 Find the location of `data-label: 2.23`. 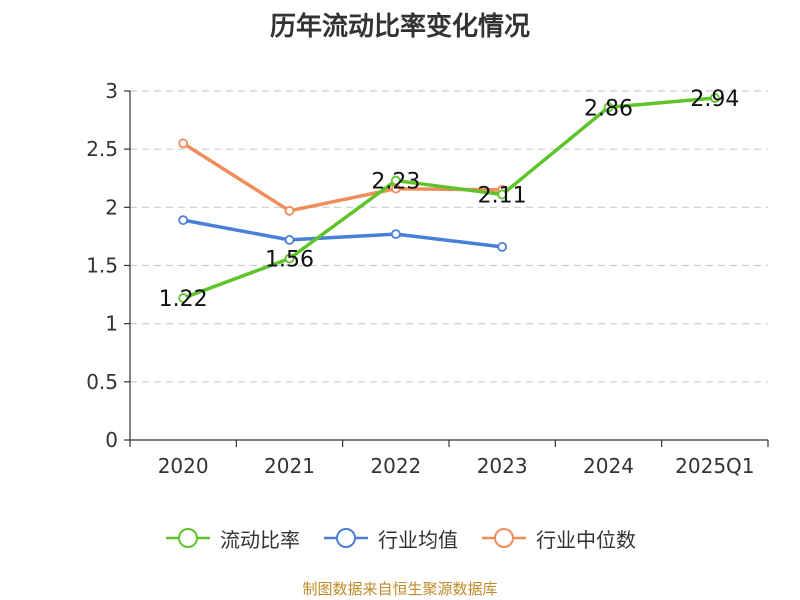

data-label: 2.23 is located at coordinates (395, 182).